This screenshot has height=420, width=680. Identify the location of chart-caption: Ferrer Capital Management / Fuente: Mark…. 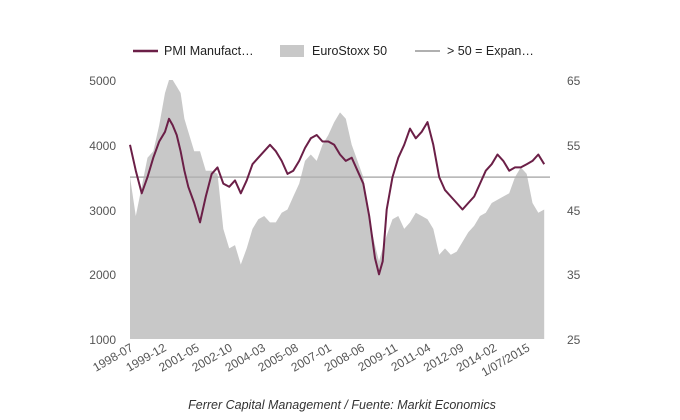
(342, 405).